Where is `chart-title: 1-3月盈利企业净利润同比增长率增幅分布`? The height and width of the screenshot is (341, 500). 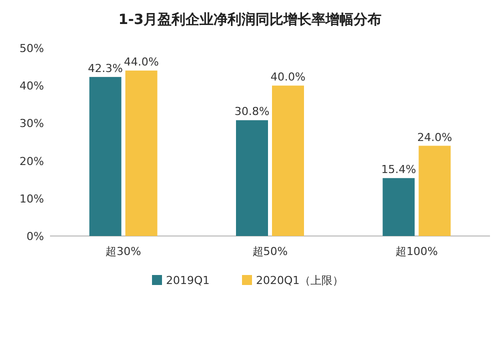 chart-title: 1-3月盈利企业净利润同比增长率增幅分布 is located at coordinates (250, 19).